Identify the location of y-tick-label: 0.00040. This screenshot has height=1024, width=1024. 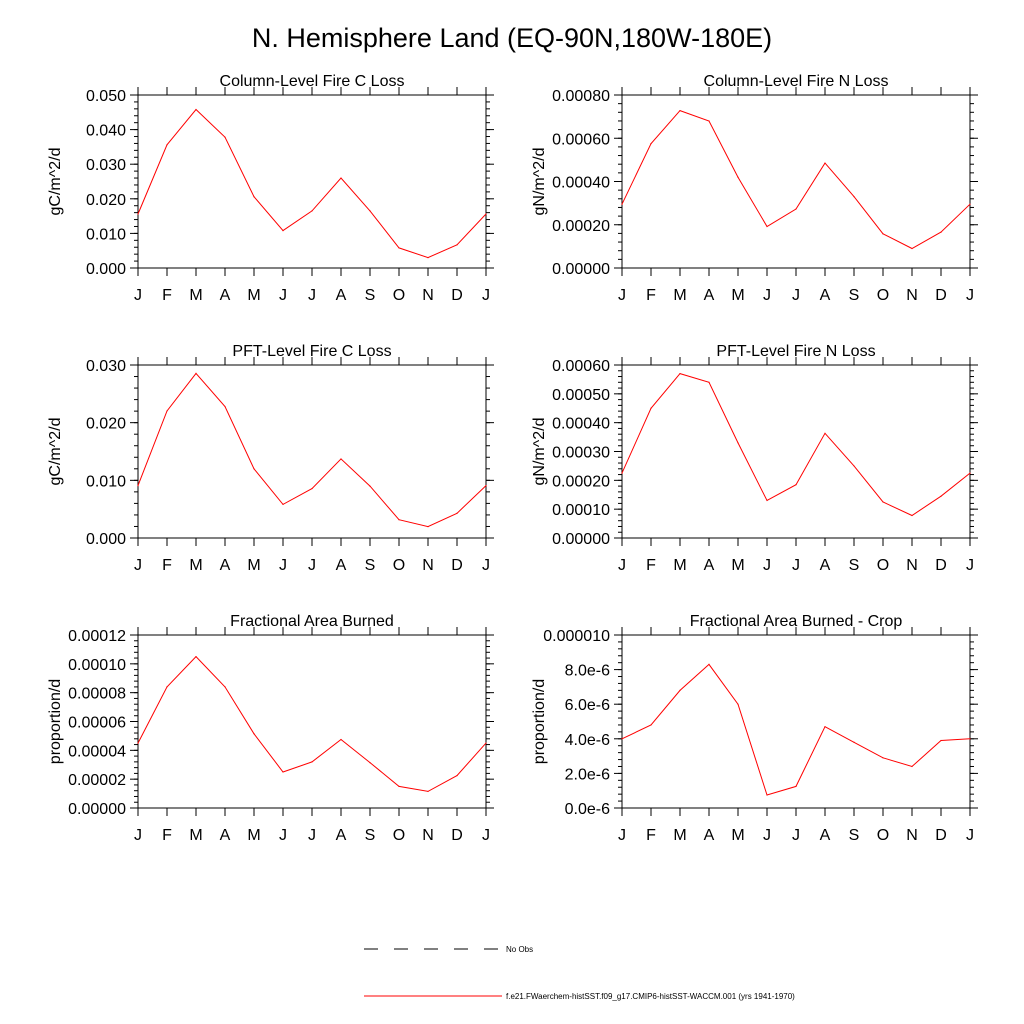
(581, 424).